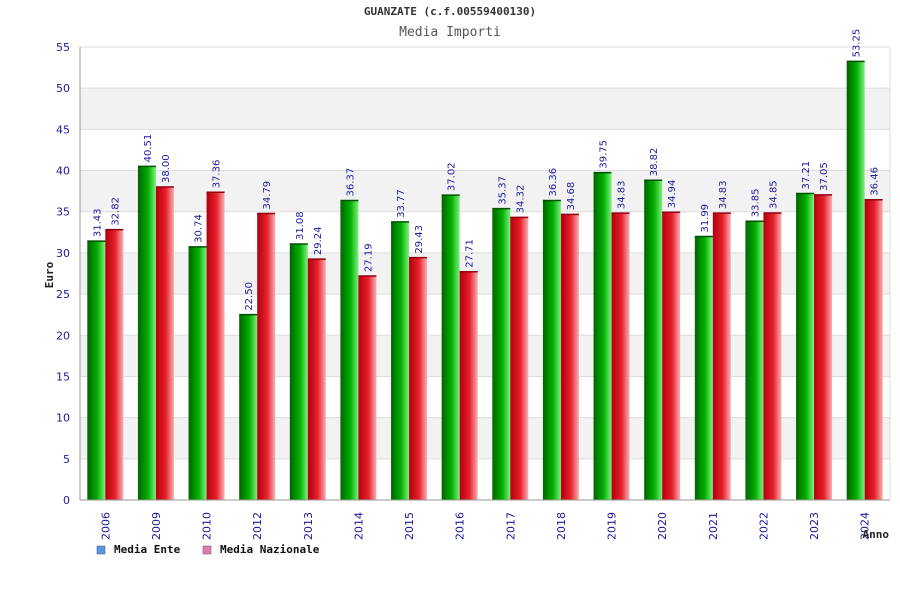 This screenshot has height=600, width=900. Describe the element at coordinates (460, 526) in the screenshot. I see `x-tick-label: 2016` at that location.